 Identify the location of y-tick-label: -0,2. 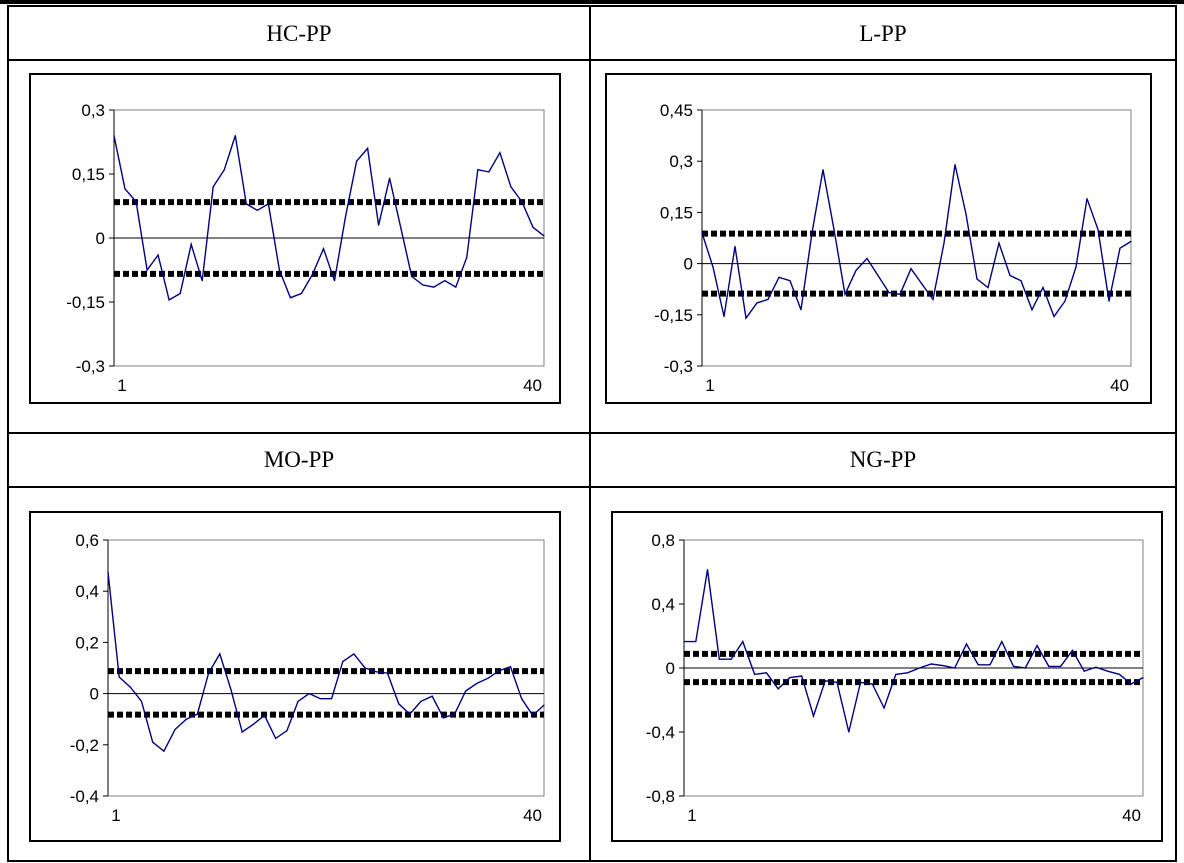
(84, 745).